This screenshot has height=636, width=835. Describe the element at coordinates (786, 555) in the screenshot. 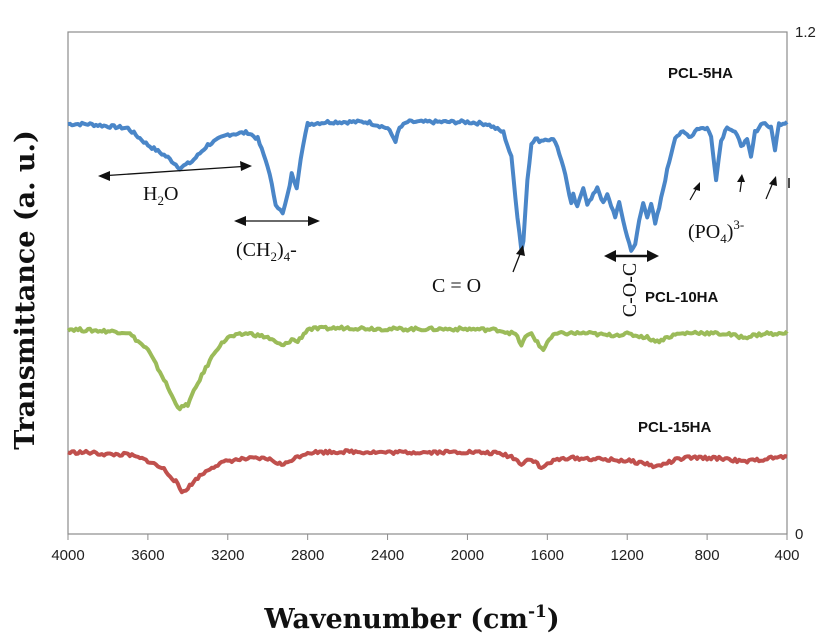

I see `x-tick-label: 400` at that location.